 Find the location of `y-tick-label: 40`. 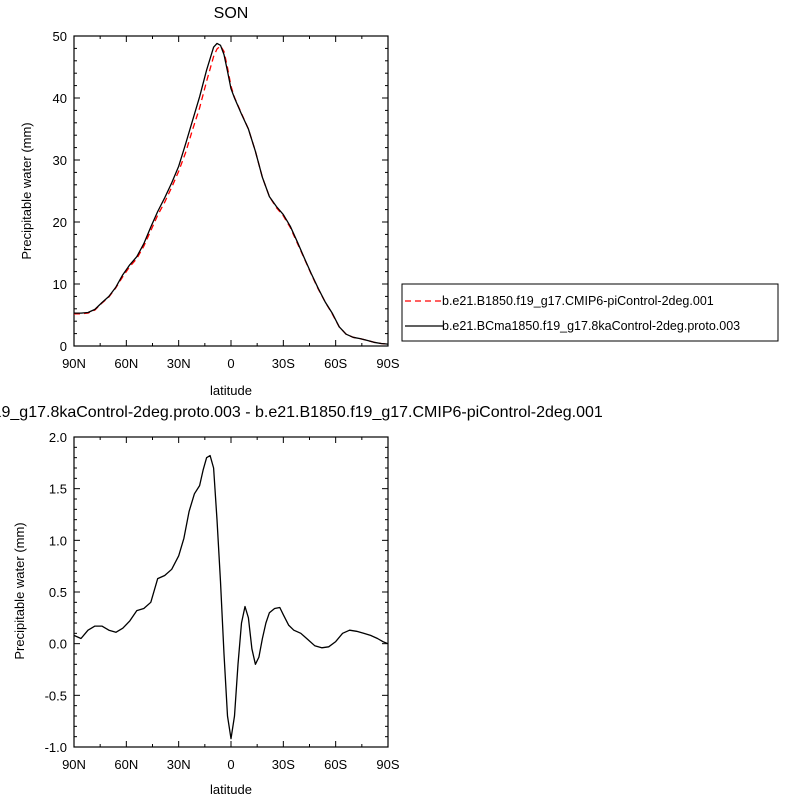

y-tick-label: 40 is located at coordinates (60, 98).